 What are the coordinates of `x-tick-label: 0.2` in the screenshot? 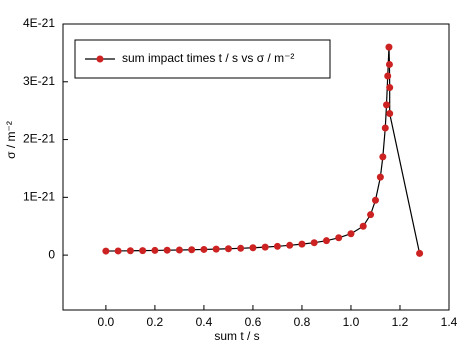 It's located at (155, 322).